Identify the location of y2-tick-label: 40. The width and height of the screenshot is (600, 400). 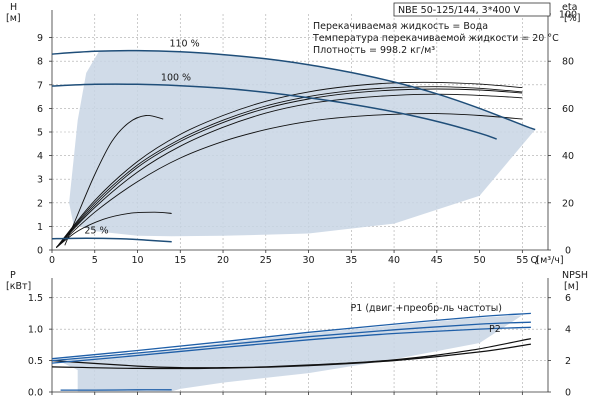
(568, 156).